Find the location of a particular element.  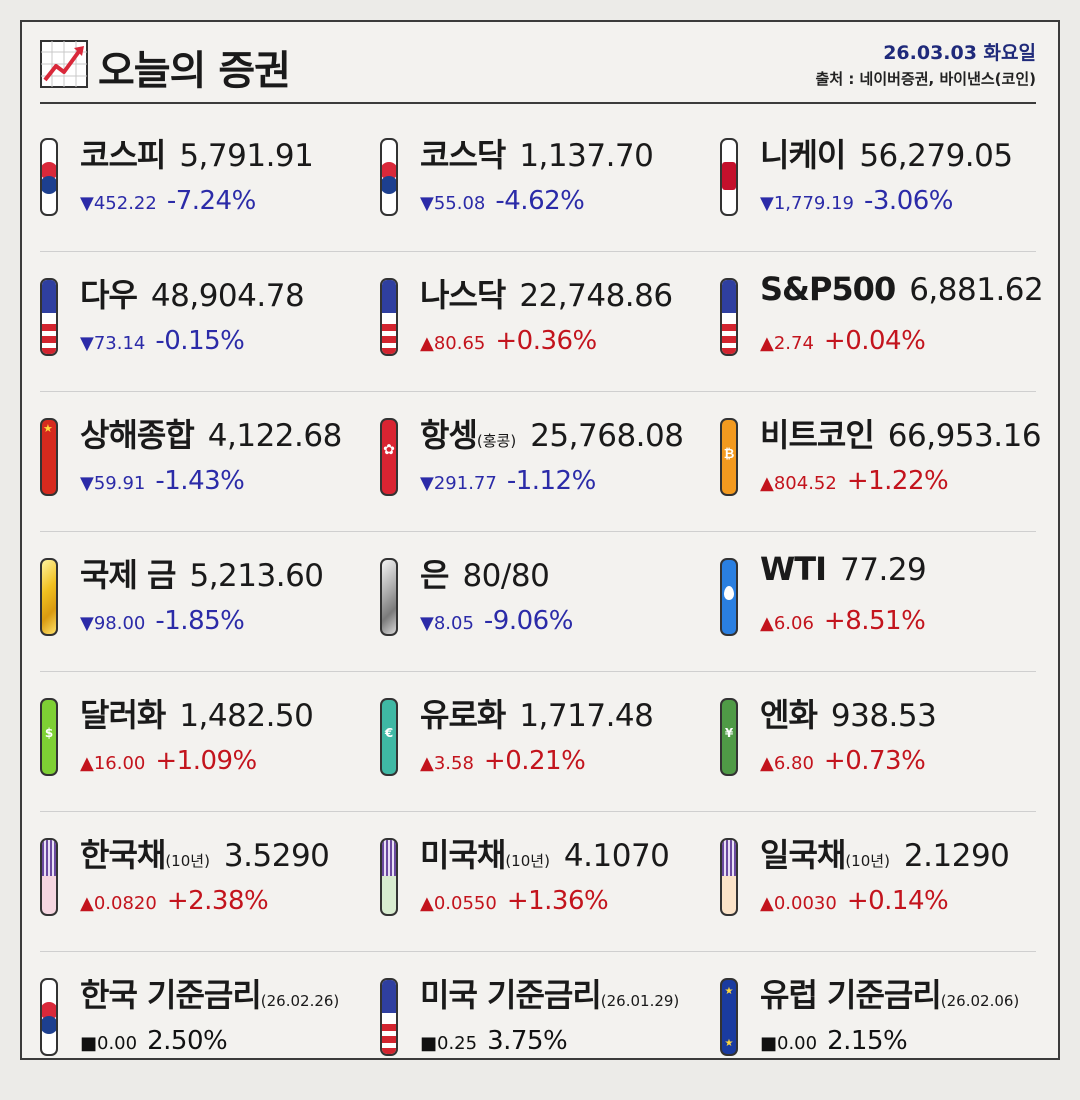

change-percent: +1.36% is located at coordinates (557, 901).